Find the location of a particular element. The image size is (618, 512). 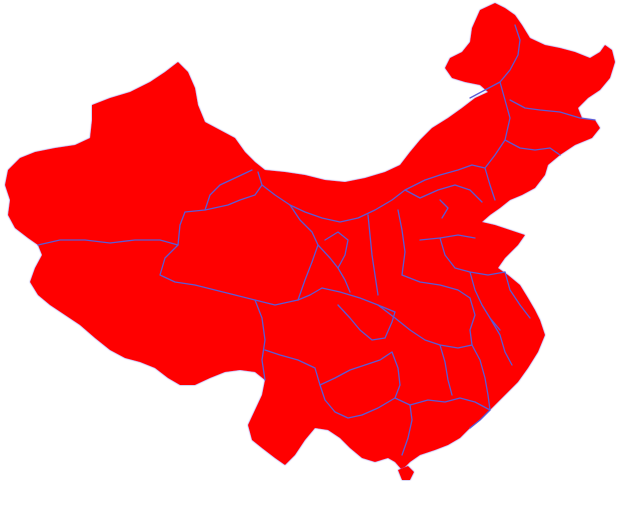

border-anhui-jiangsu is located at coordinates (485, 301).